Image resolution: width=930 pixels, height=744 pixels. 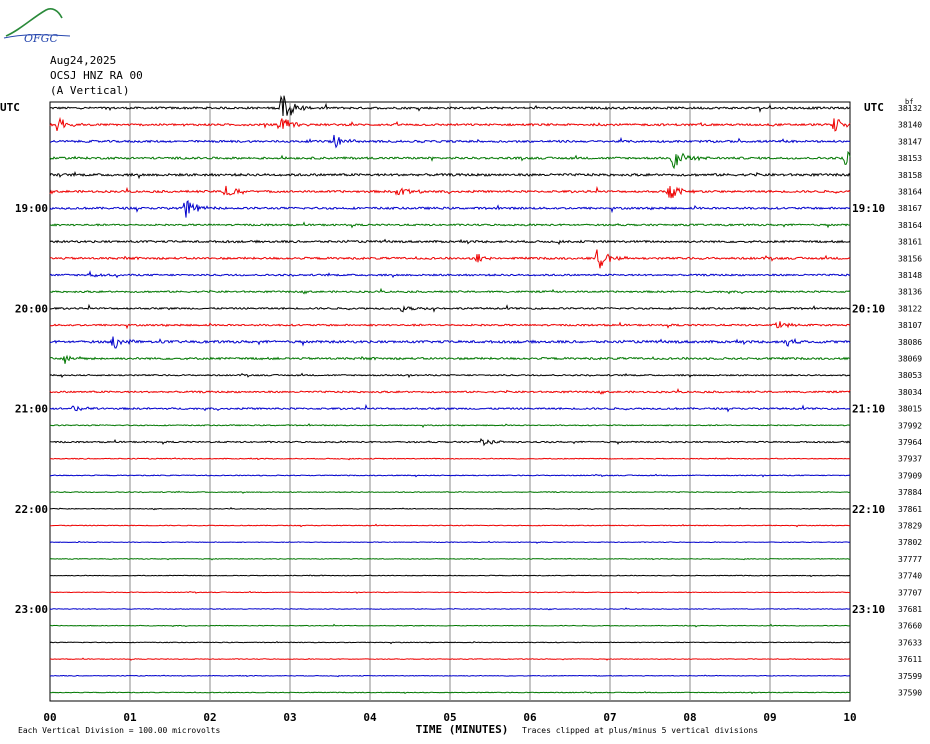 What do you see at coordinates (910, 442) in the screenshot?
I see `trace-value-label: 37964` at bounding box center [910, 442].